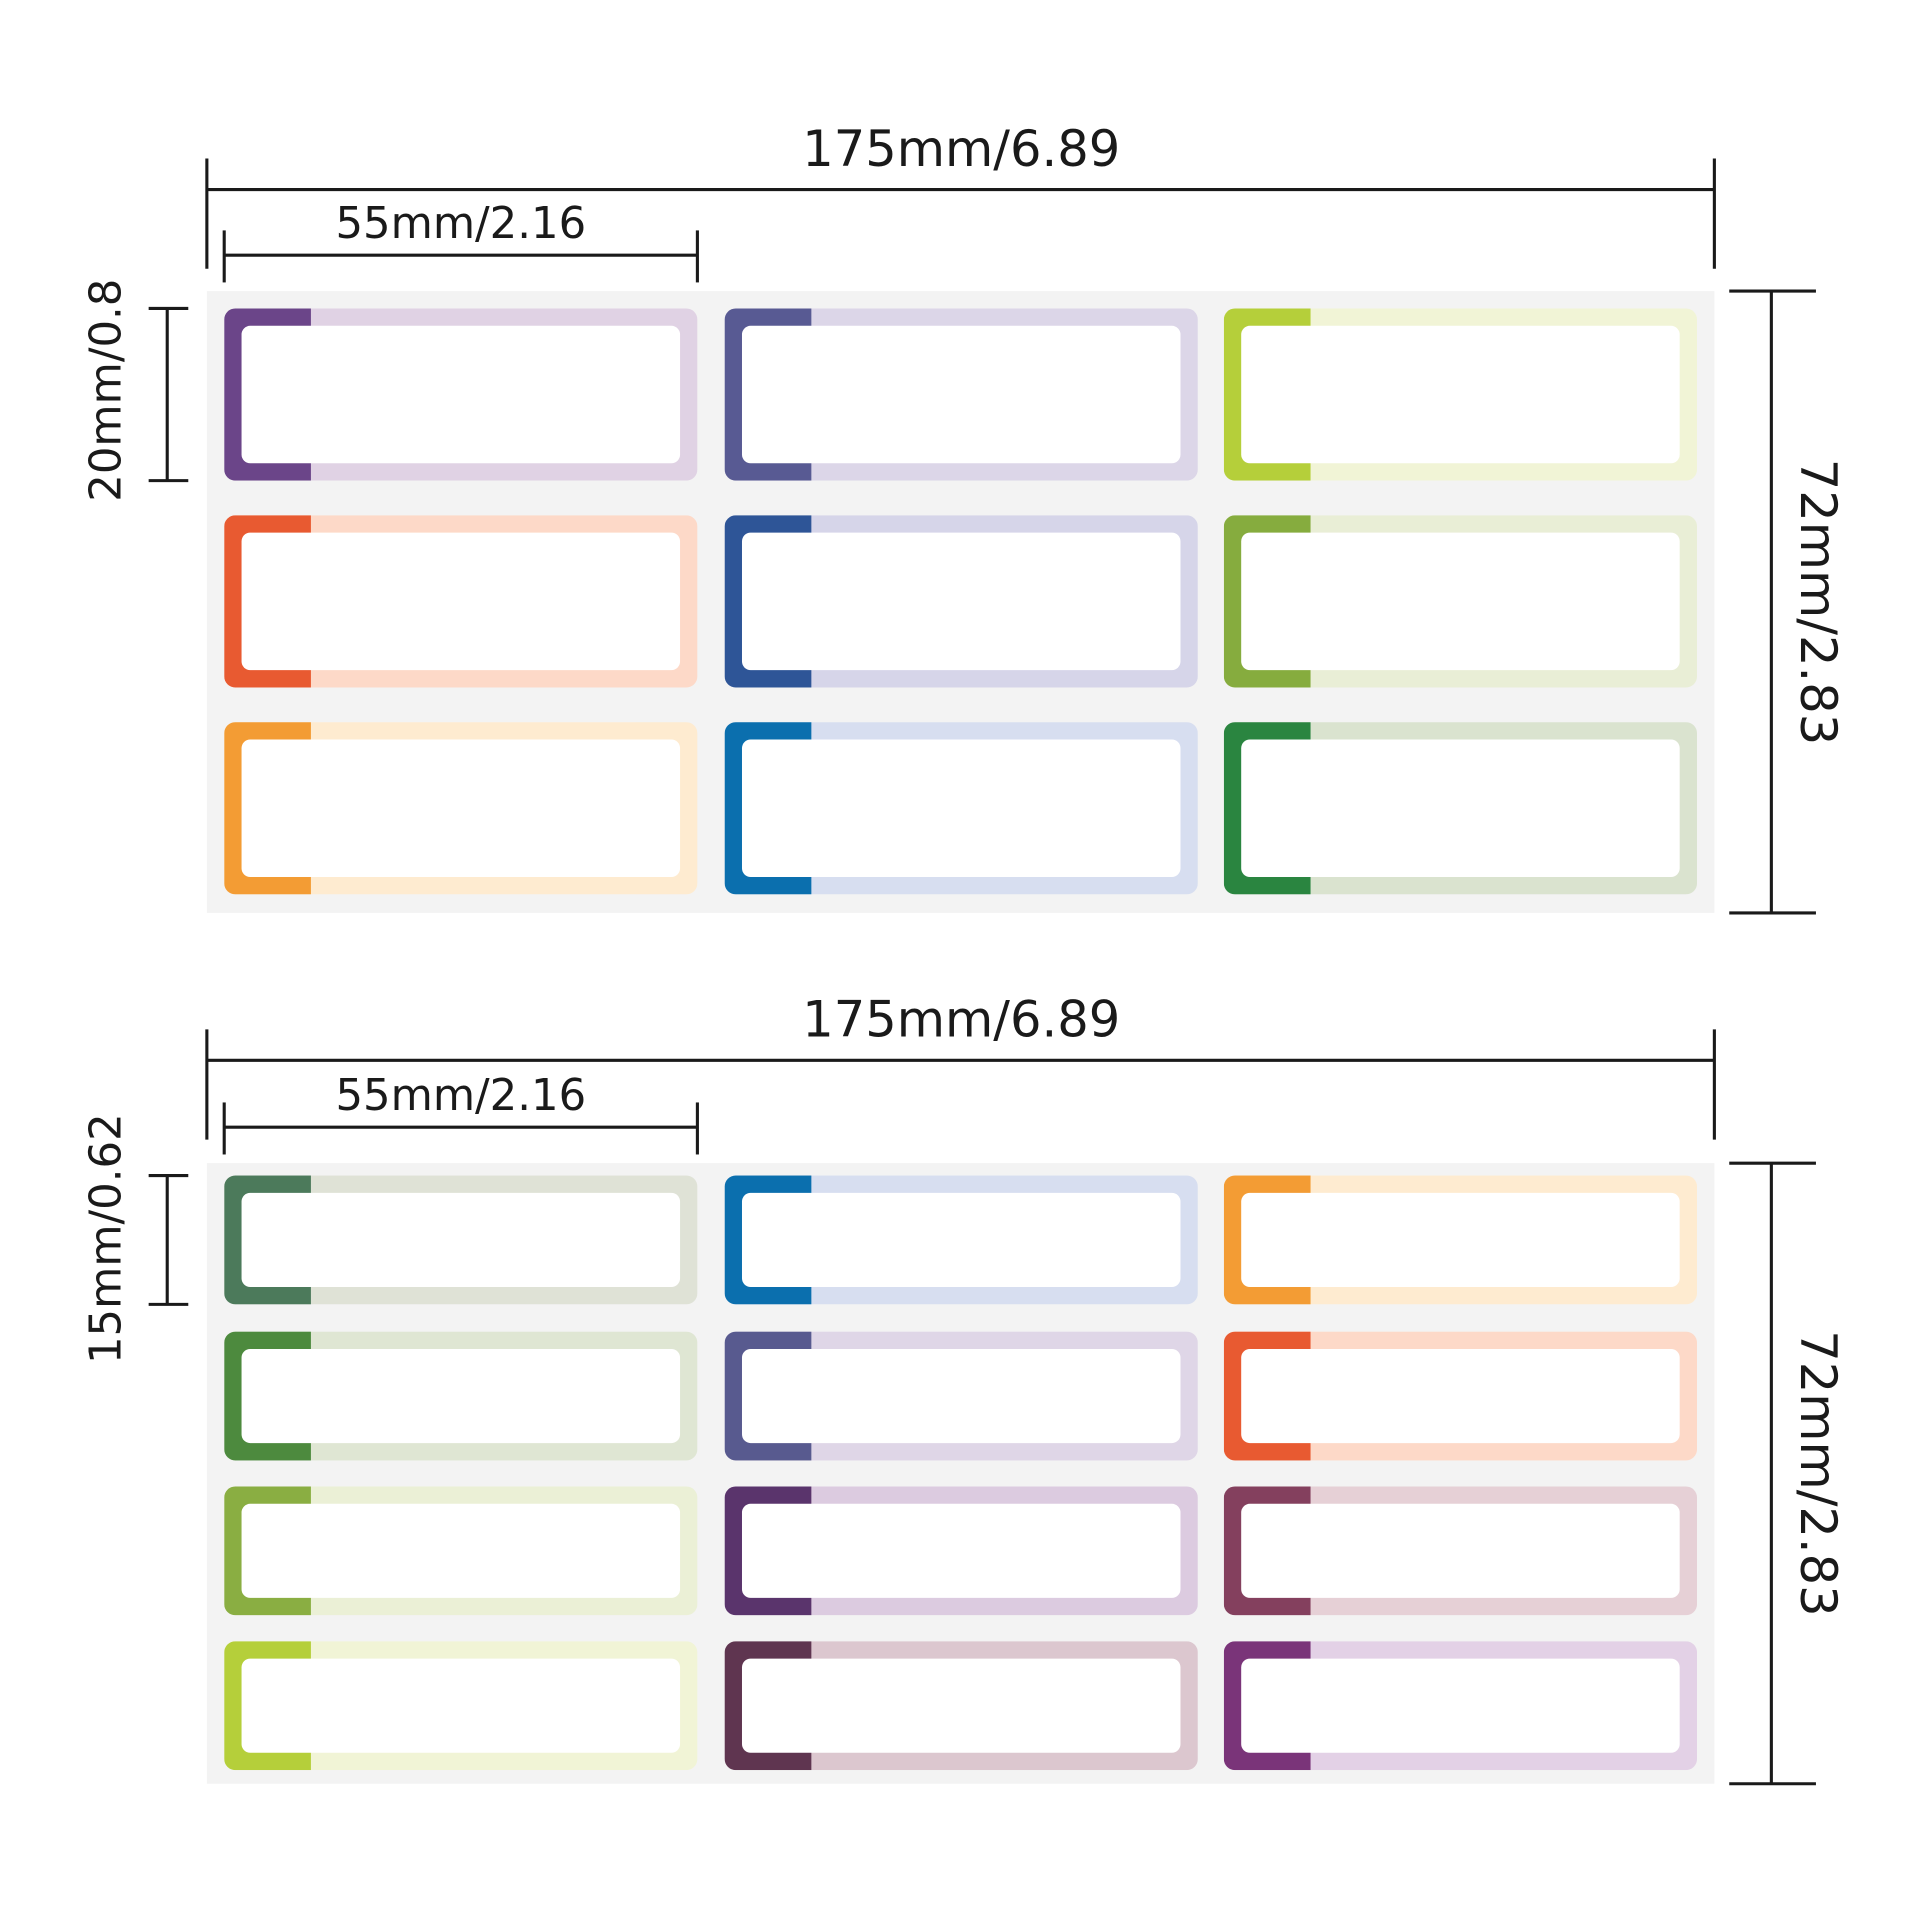 This screenshot has height=1920, width=1920. What do you see at coordinates (107, 390) in the screenshot?
I see `label-height-label: 20mm/0.8` at bounding box center [107, 390].